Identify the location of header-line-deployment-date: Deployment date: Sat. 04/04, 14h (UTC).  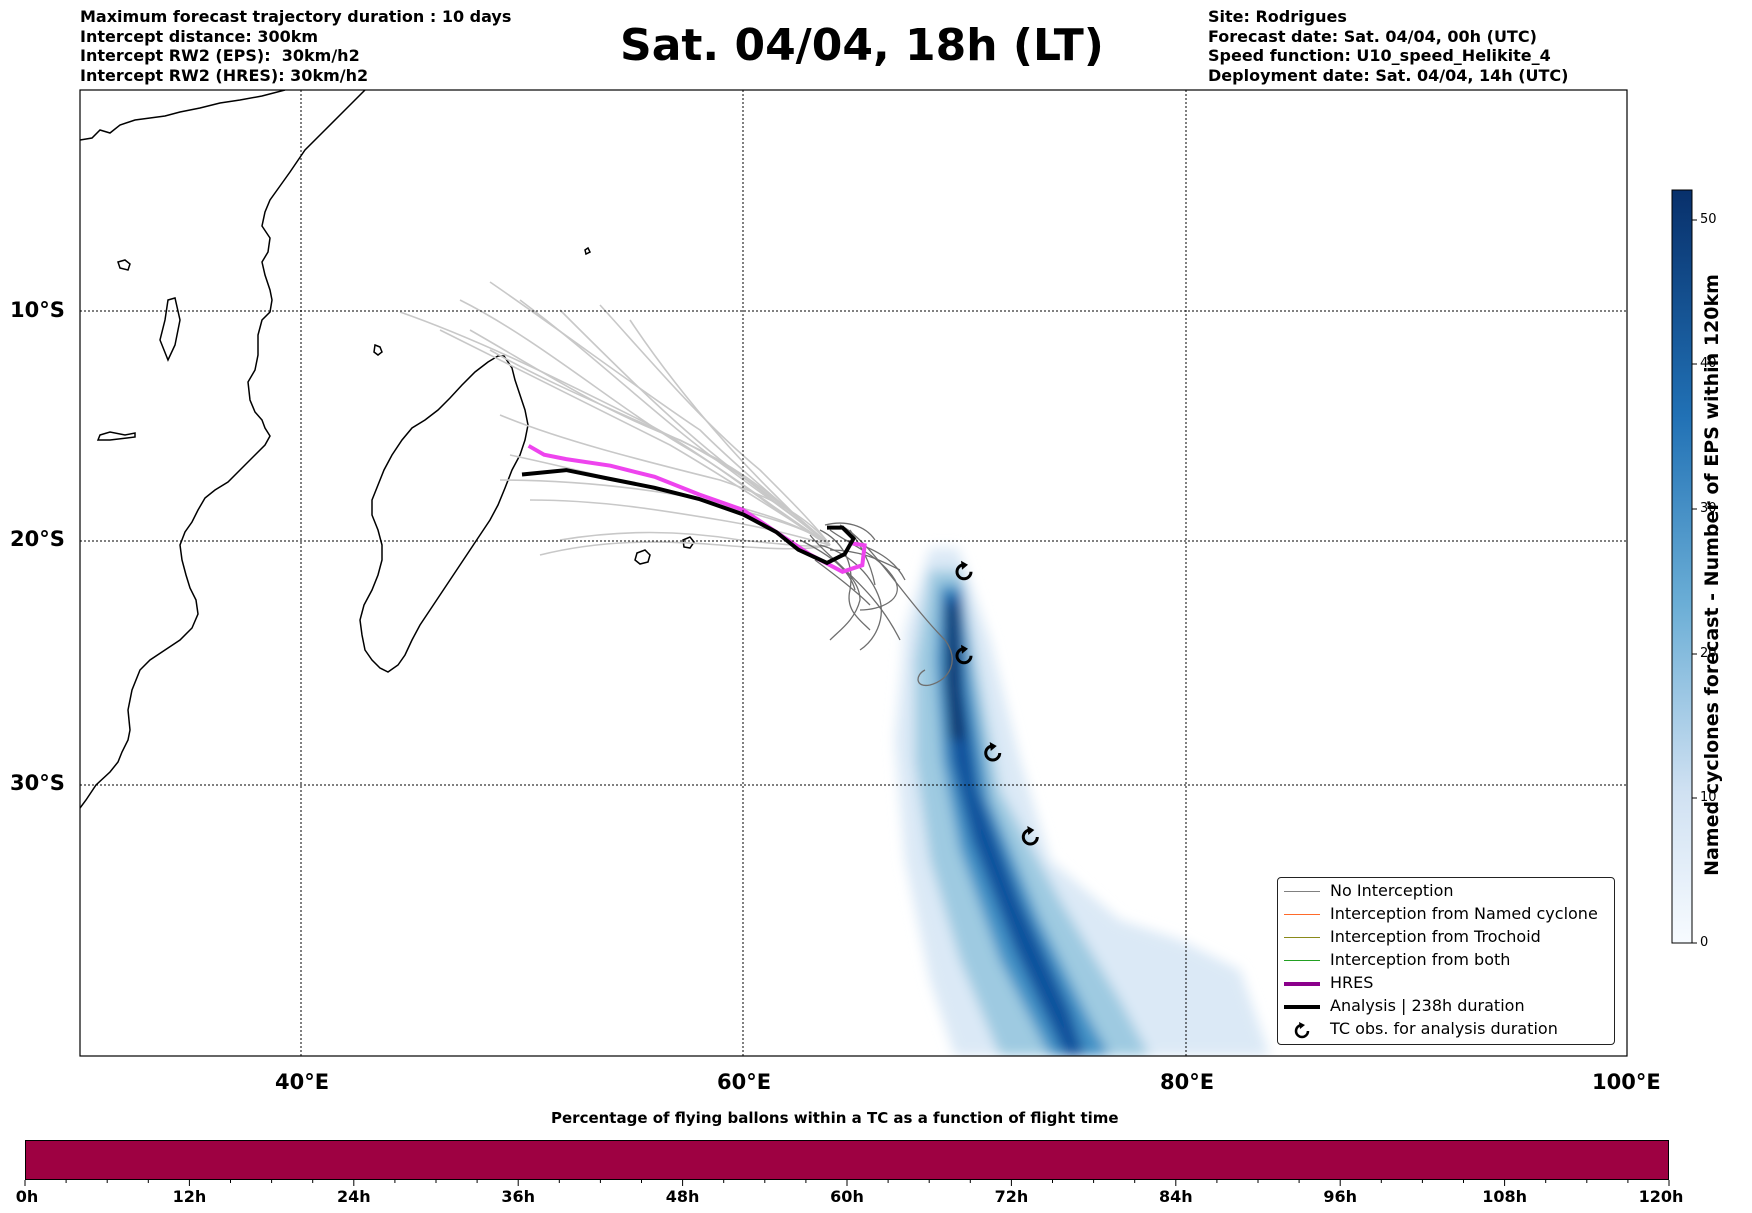
(1388, 75).